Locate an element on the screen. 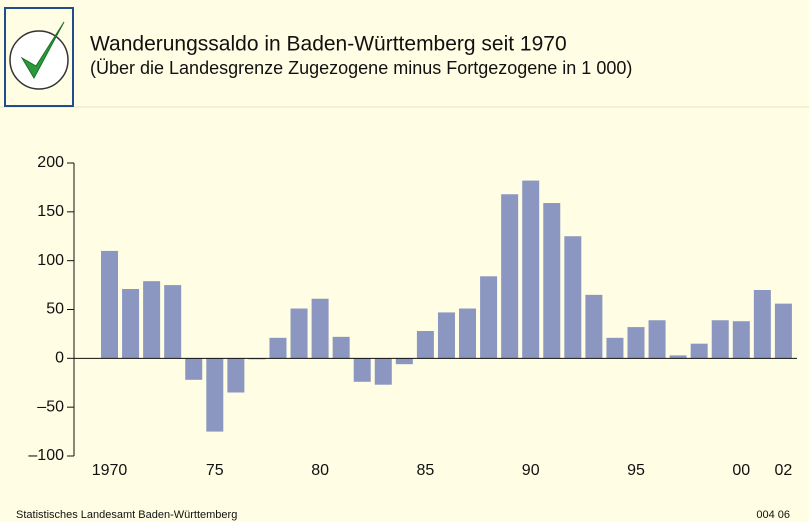 The width and height of the screenshot is (809, 522). x-tick-label: 02 is located at coordinates (784, 470).